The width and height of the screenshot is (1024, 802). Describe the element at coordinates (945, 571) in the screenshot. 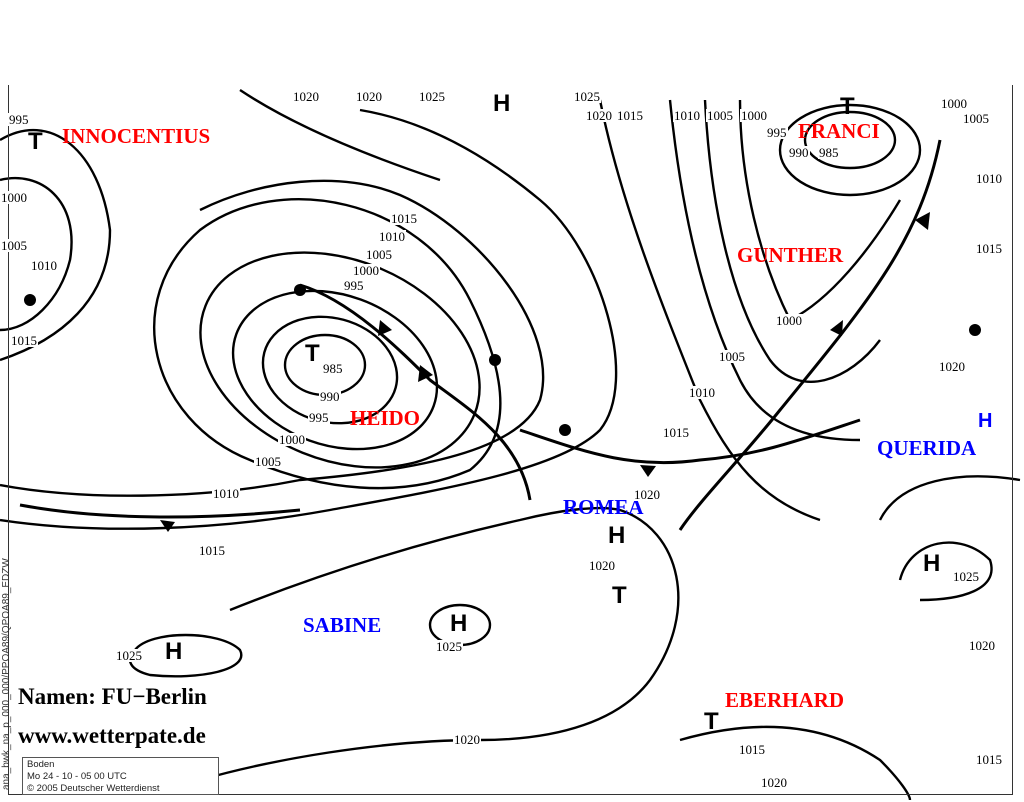

I see `isobar-1025-east` at that location.